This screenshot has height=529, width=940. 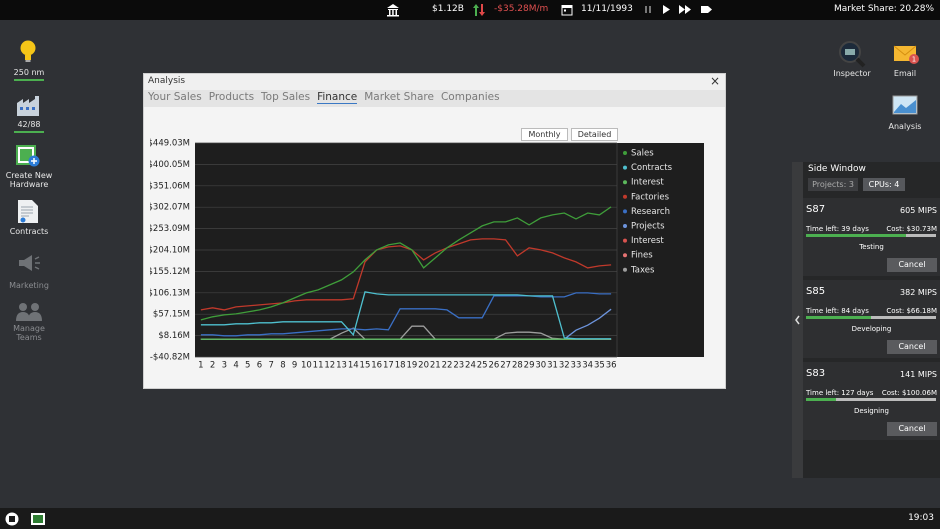 I want to click on time-left: Time left: 84 days, so click(x=837, y=311).